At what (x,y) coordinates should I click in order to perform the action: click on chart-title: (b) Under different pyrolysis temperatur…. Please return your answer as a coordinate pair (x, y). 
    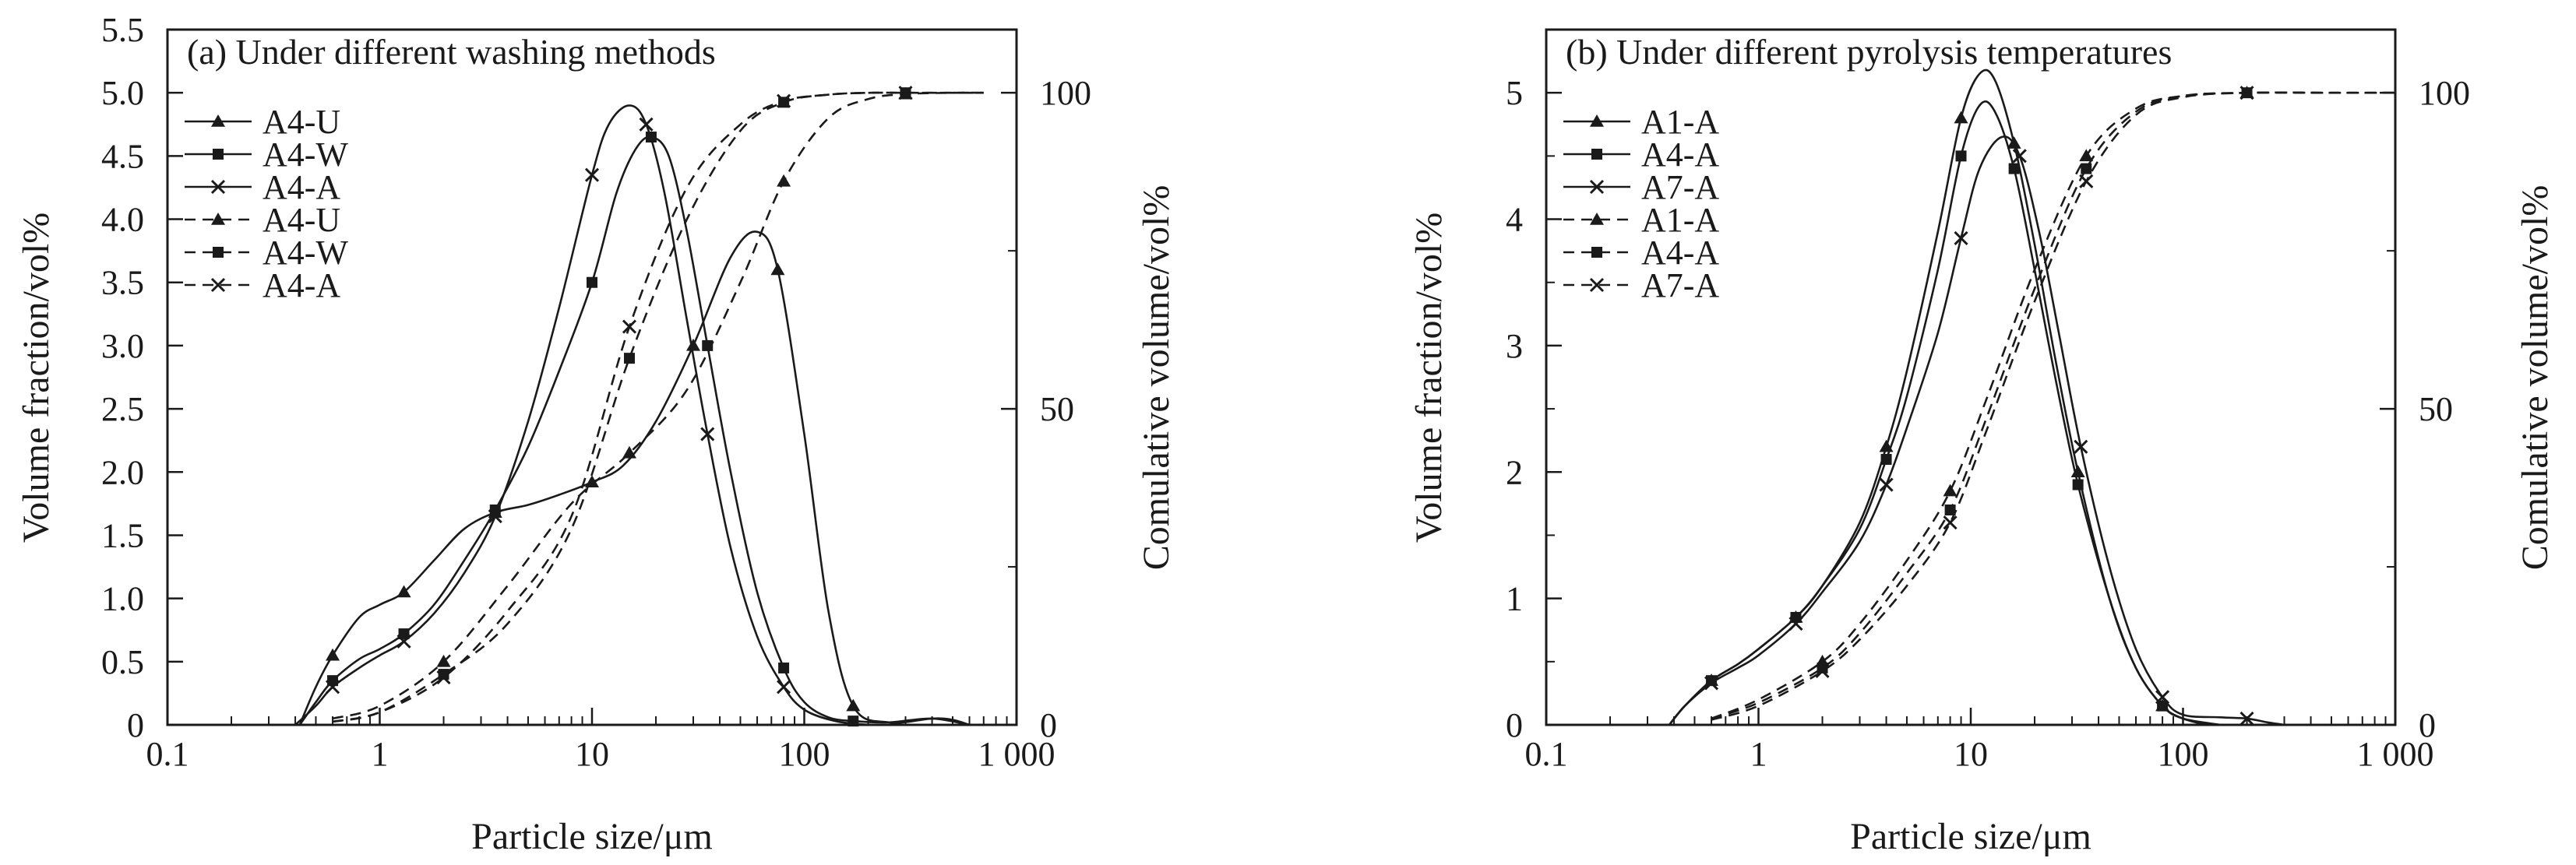
    Looking at the image, I should click on (1869, 52).